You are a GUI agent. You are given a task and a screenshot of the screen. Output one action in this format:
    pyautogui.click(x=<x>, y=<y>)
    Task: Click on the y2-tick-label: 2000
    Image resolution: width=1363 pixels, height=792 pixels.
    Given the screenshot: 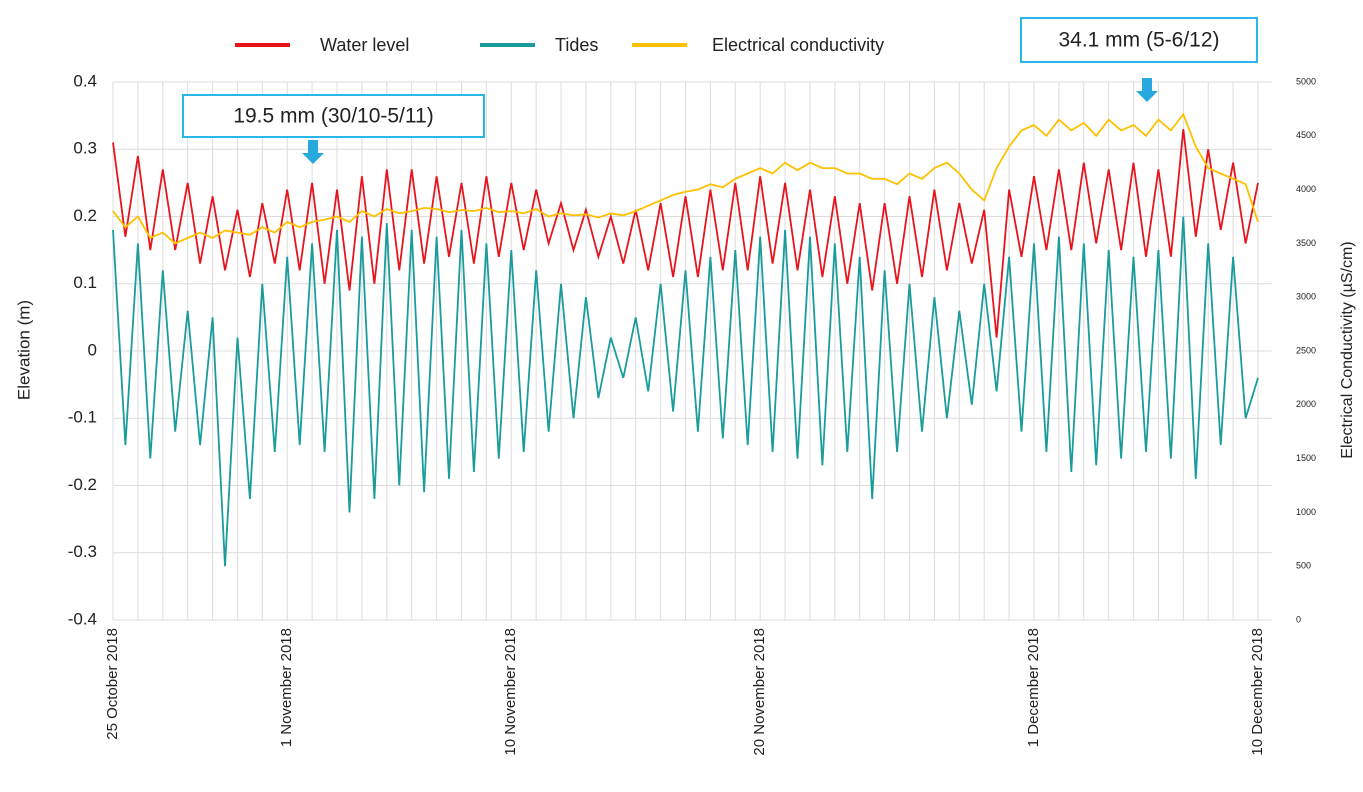 What is the action you would take?
    pyautogui.click(x=1306, y=404)
    